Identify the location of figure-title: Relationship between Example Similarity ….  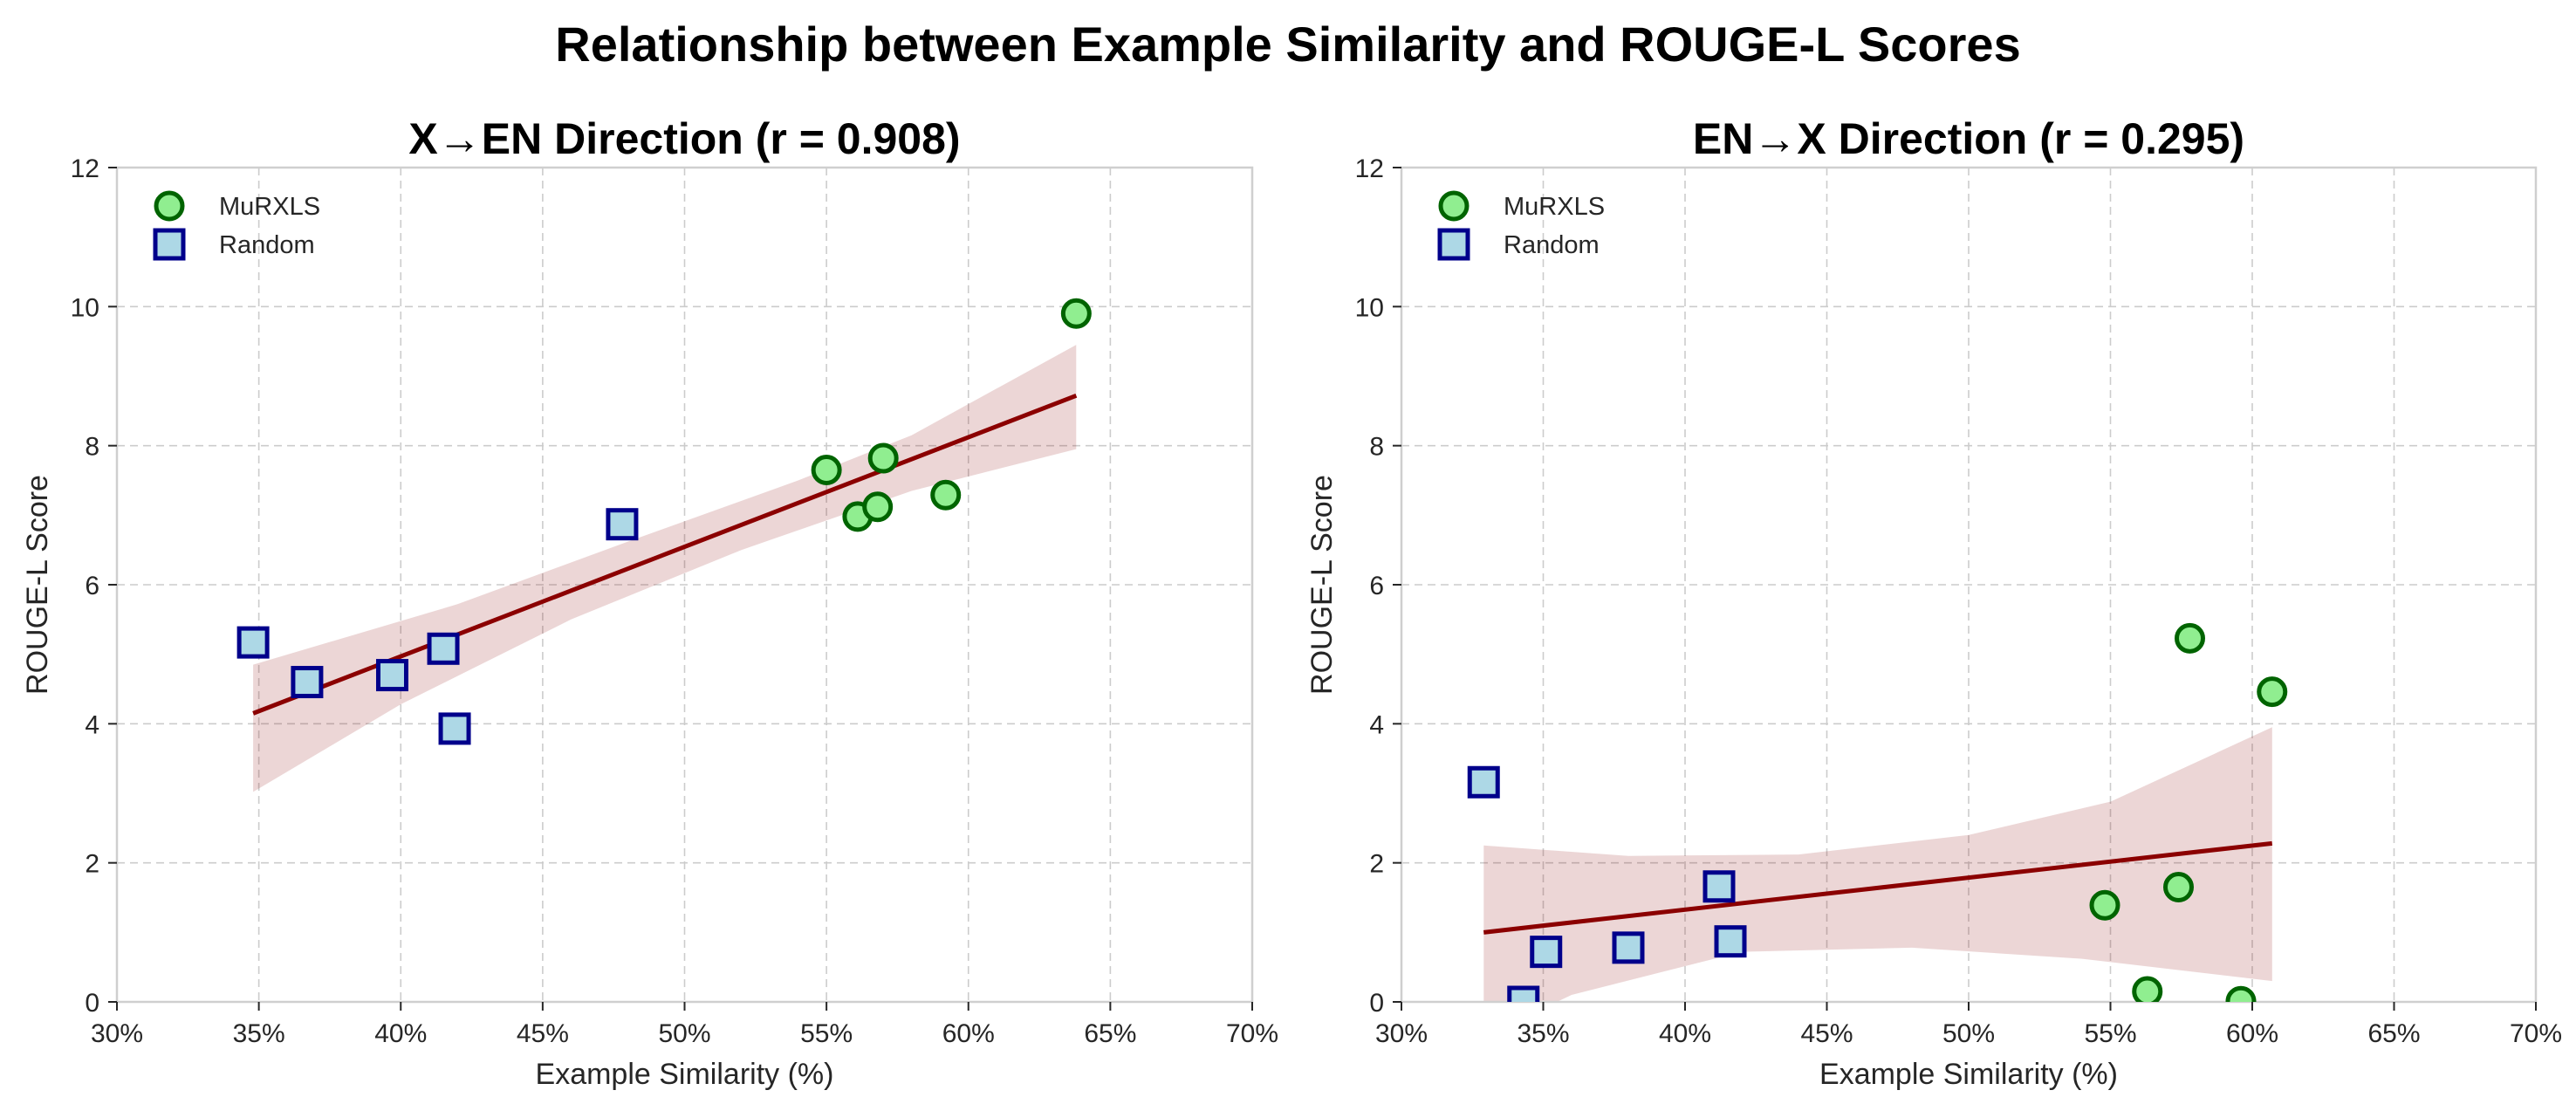
(1287, 44).